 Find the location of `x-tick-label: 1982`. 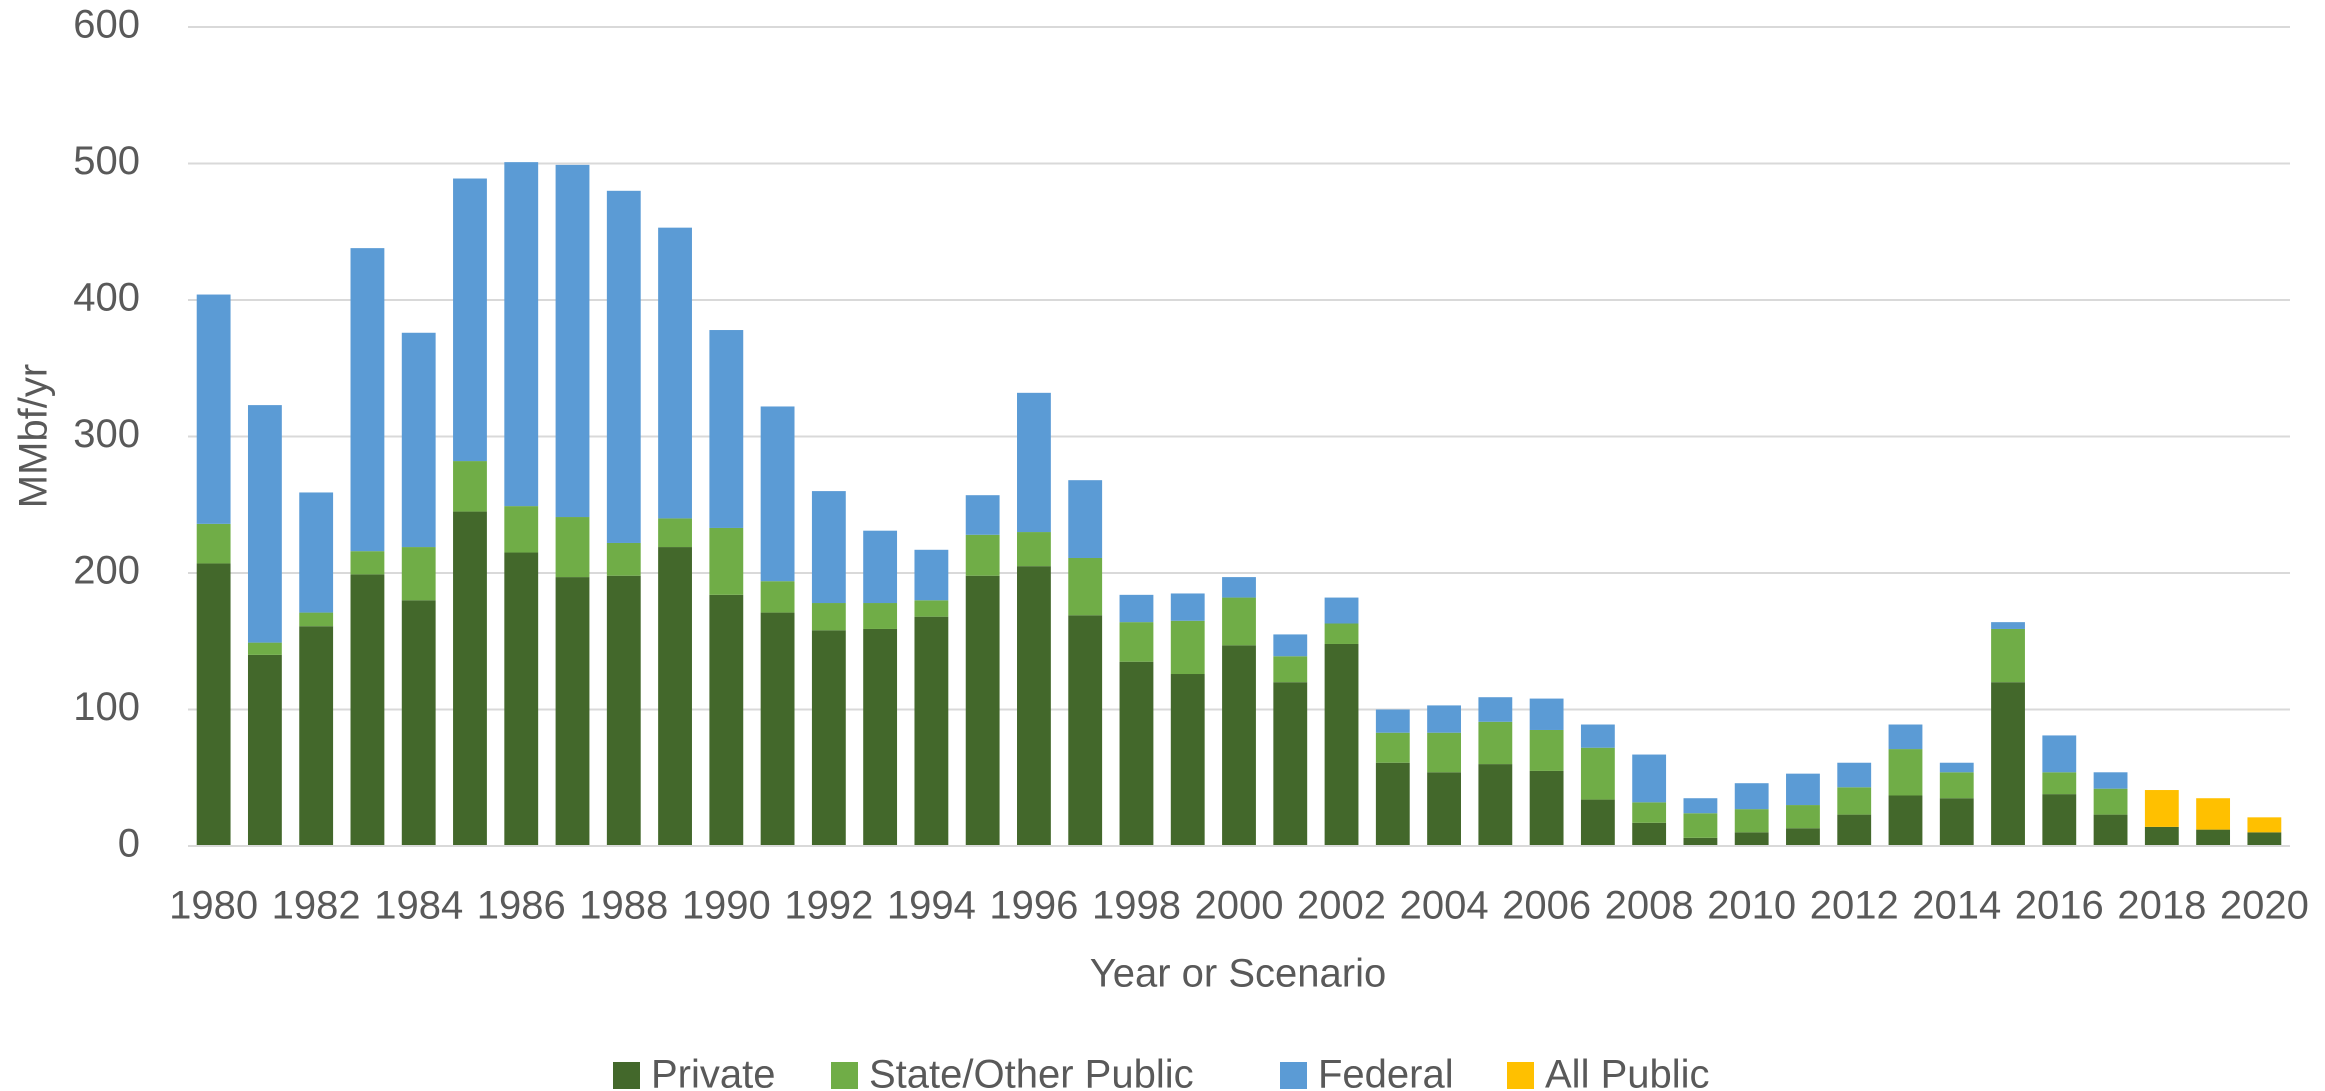

x-tick-label: 1982 is located at coordinates (316, 906).